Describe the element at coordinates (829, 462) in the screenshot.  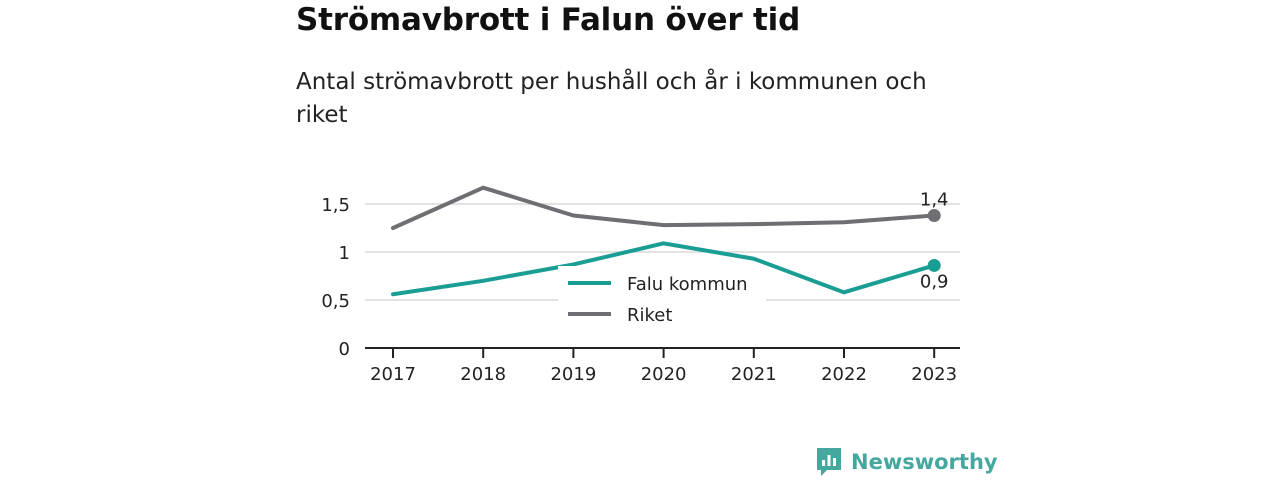
I see `bar-chart-logo-icon` at that location.